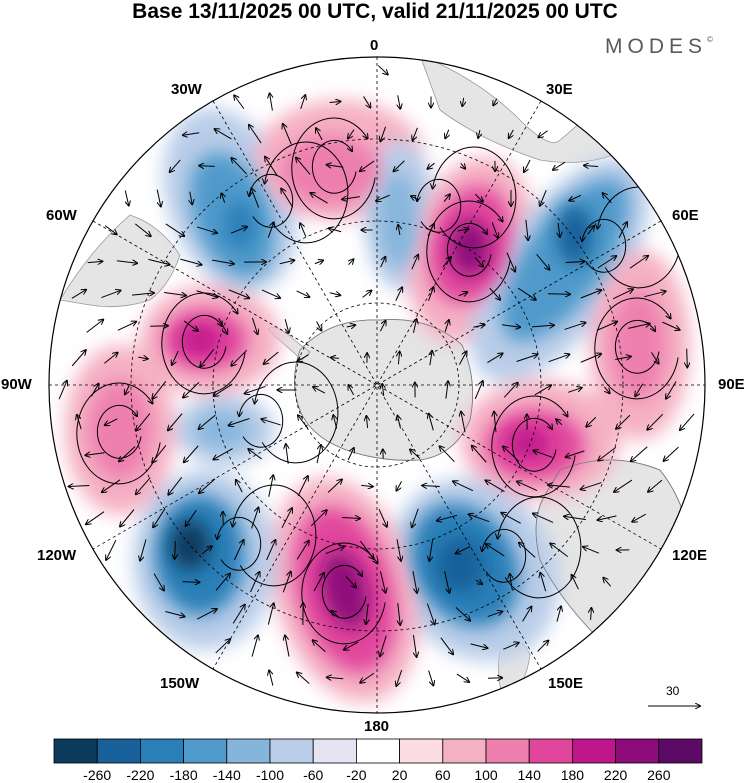  Describe the element at coordinates (731, 384) in the screenshot. I see `label-90e: 90E` at that location.